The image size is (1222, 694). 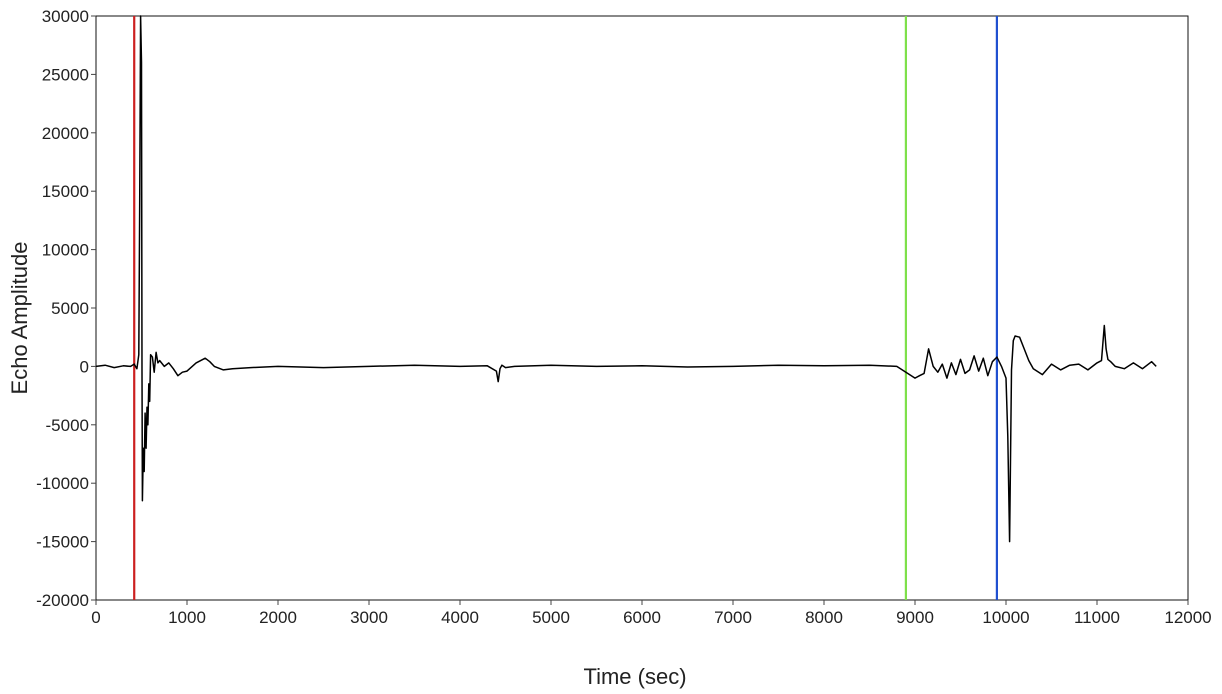 I want to click on x-tick-label: 2000, so click(x=278, y=617).